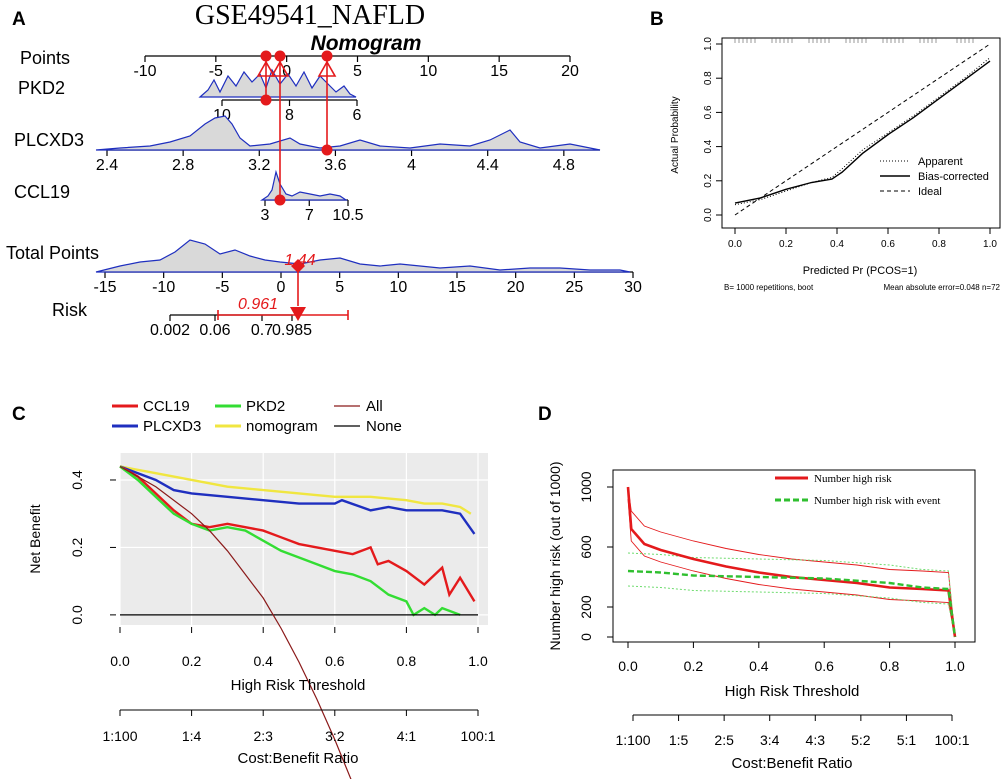  Describe the element at coordinates (172, 426) in the screenshot. I see `dca-legend-plcxd3: PLCXD3` at that location.